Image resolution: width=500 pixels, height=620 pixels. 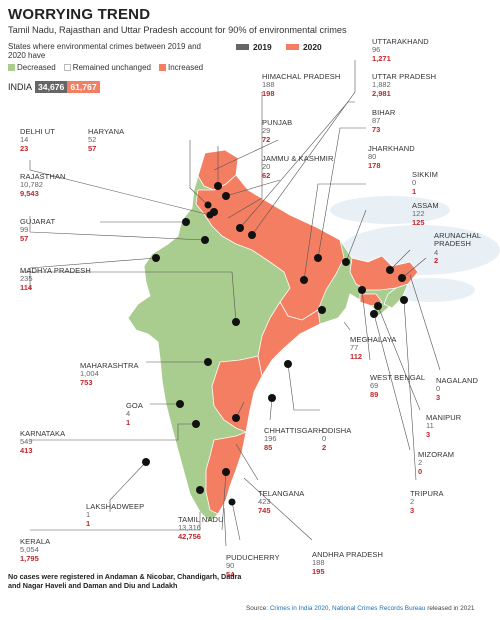 I want to click on label-mizoram: MIZORAM 2 0, so click(x=436, y=463).